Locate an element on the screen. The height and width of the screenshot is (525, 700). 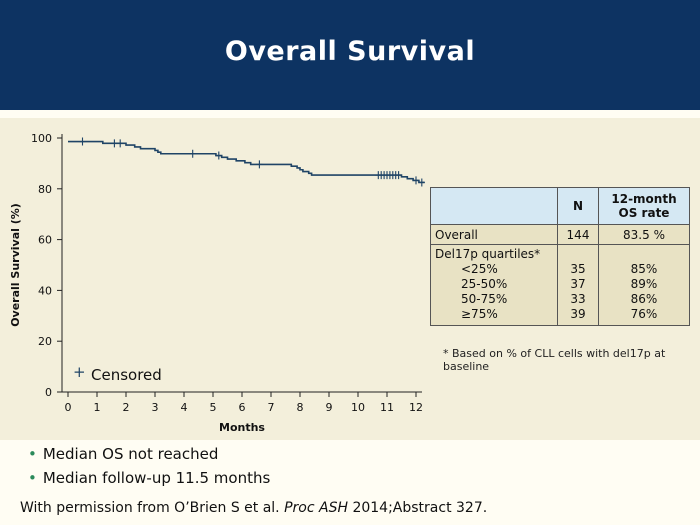
x-axis-label: Months is located at coordinates (242, 427).